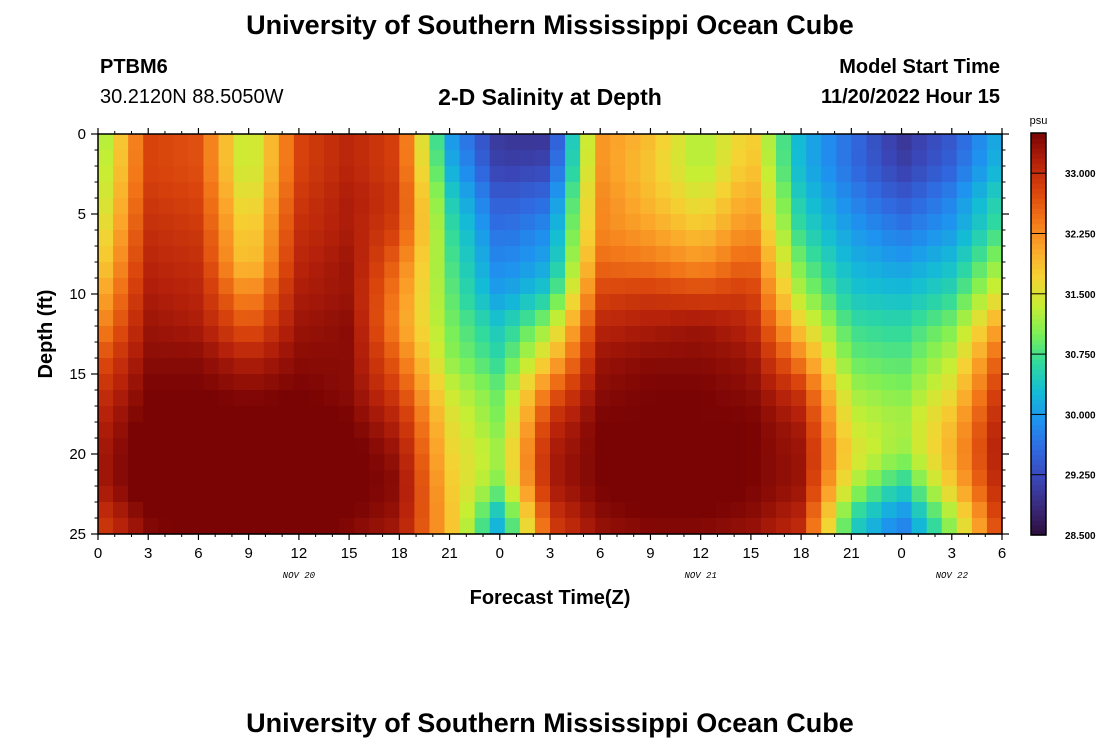 Image resolution: width=1100 pixels, height=750 pixels. Describe the element at coordinates (1039, 121) in the screenshot. I see `colorbar-unit-label: psu` at that location.